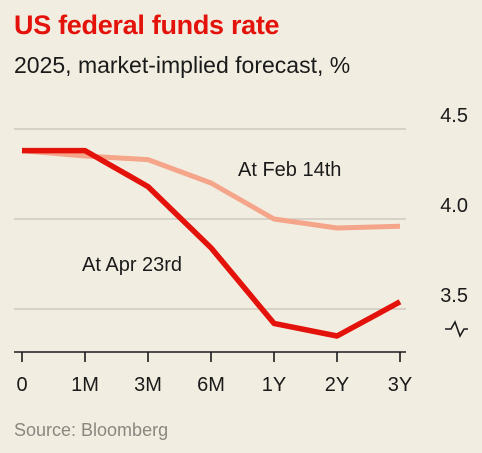 Image resolution: width=482 pixels, height=453 pixels. What do you see at coordinates (211, 385) in the screenshot?
I see `x-tick-label: 6M` at bounding box center [211, 385].